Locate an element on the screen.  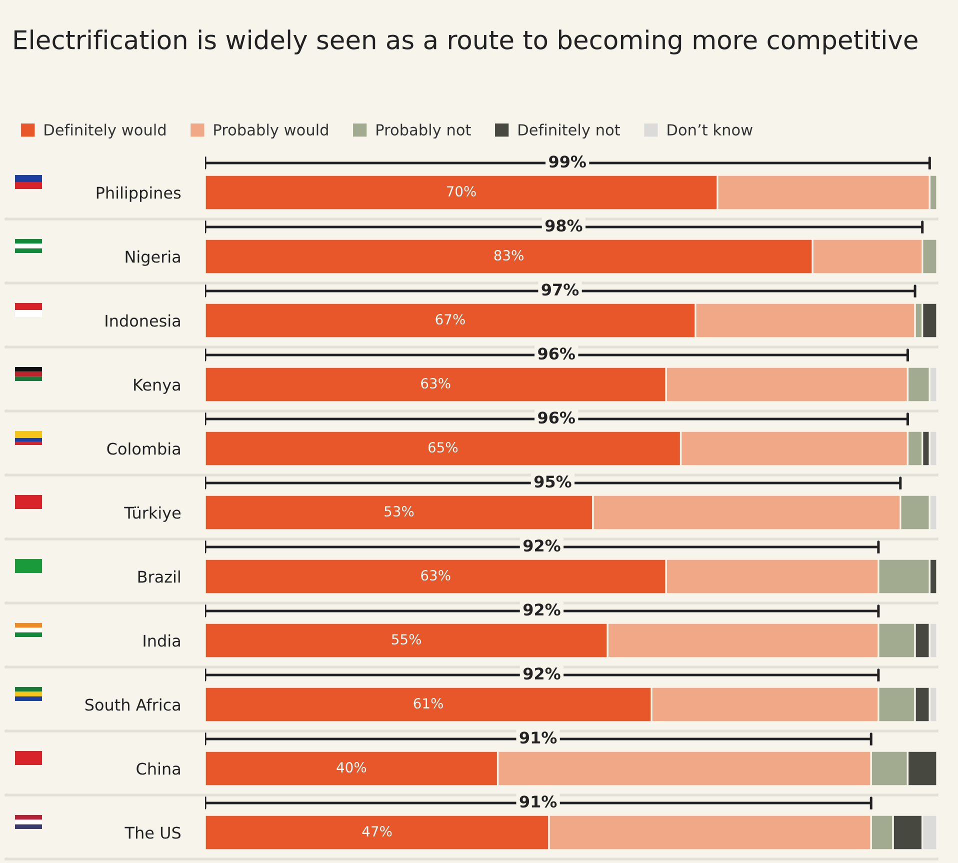
y-tick-label: India is located at coordinates (162, 640).